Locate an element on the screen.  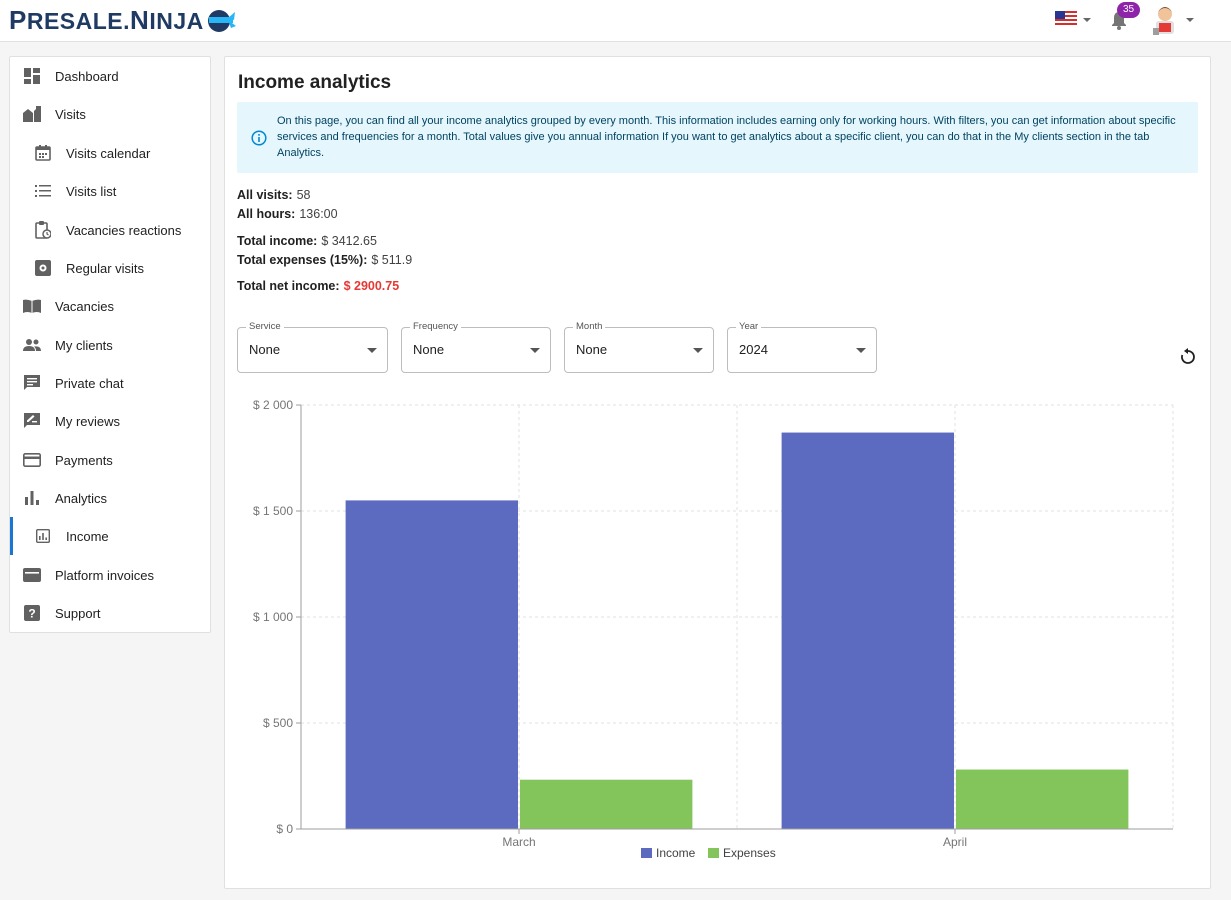
sidebar-item-platform-invoices: Platform invoices is located at coordinates (110, 575).